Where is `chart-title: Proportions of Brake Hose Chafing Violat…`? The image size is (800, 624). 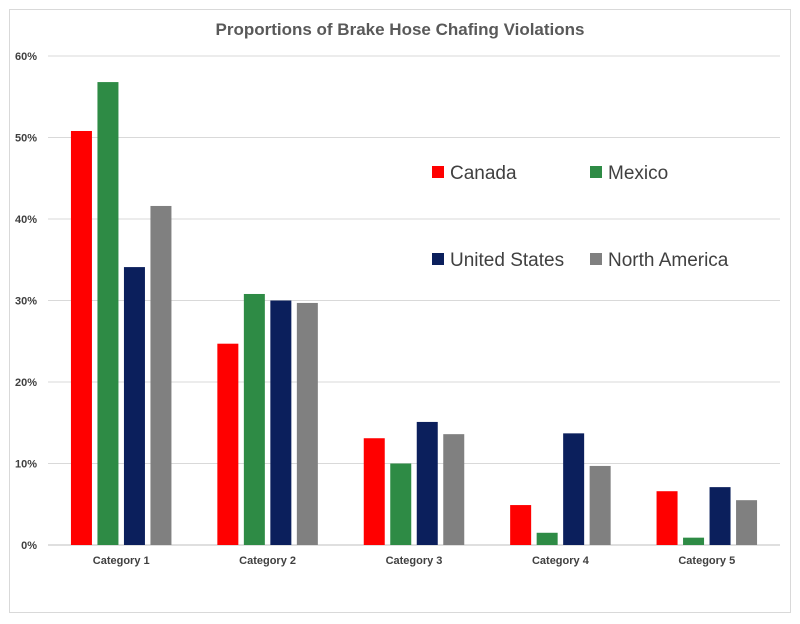
chart-title: Proportions of Brake Hose Chafing Violat… is located at coordinates (400, 29).